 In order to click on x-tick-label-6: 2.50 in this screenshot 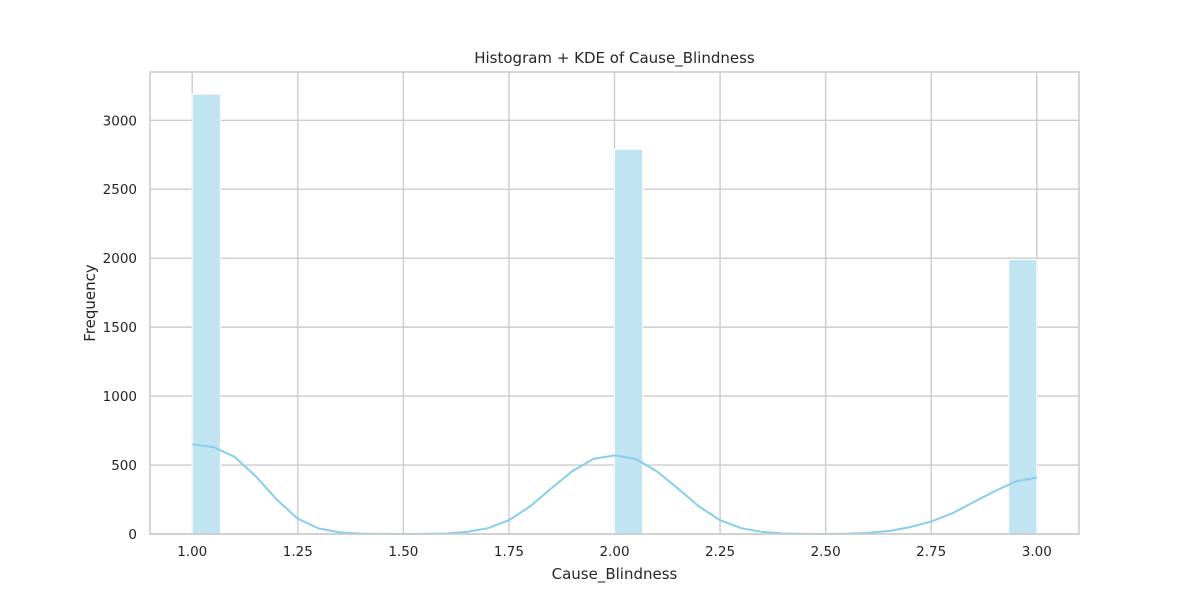, I will do `click(826, 552)`.